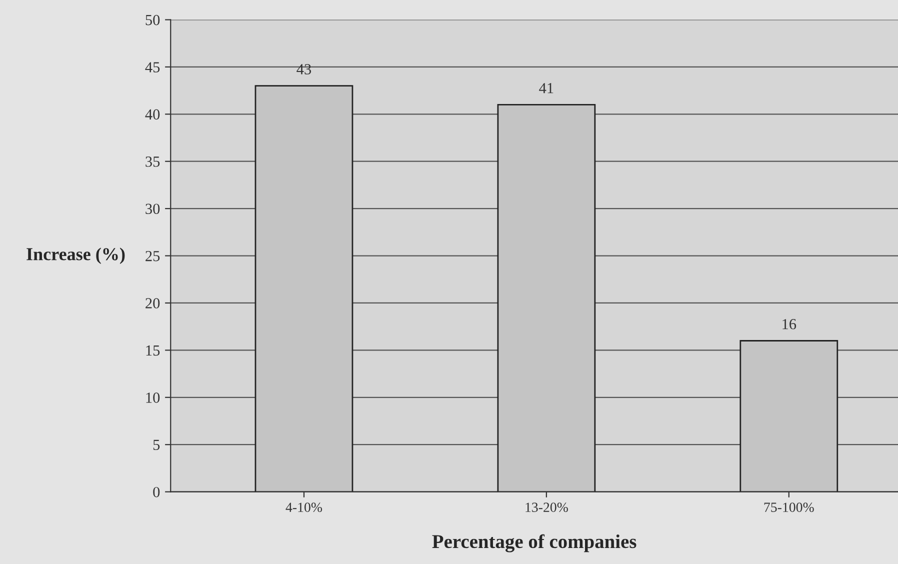  Describe the element at coordinates (152, 67) in the screenshot. I see `y-tick-label: 45` at that location.